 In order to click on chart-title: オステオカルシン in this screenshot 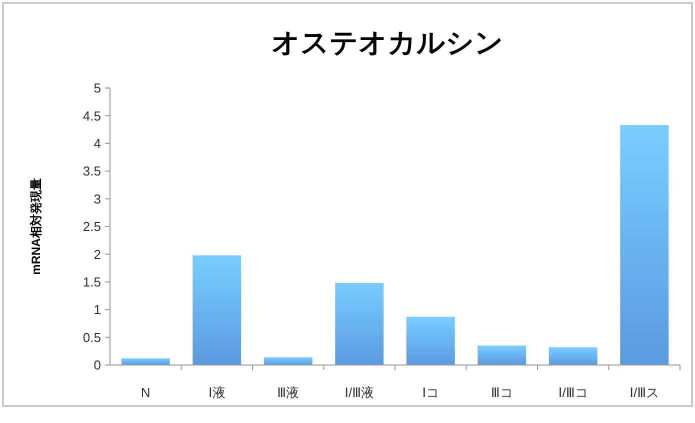, I will do `click(388, 42)`.